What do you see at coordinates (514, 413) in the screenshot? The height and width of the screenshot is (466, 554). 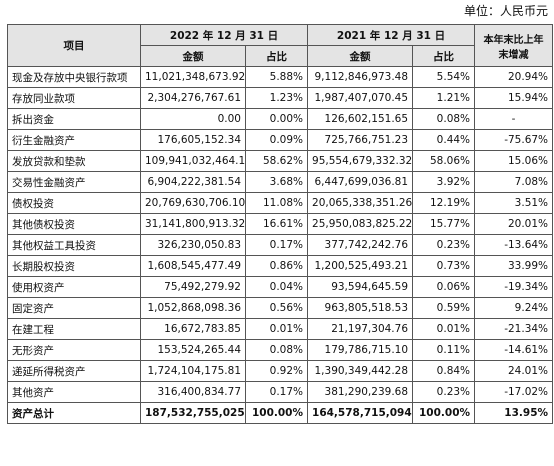 I see `table-cell: 13.95%` at bounding box center [514, 413].